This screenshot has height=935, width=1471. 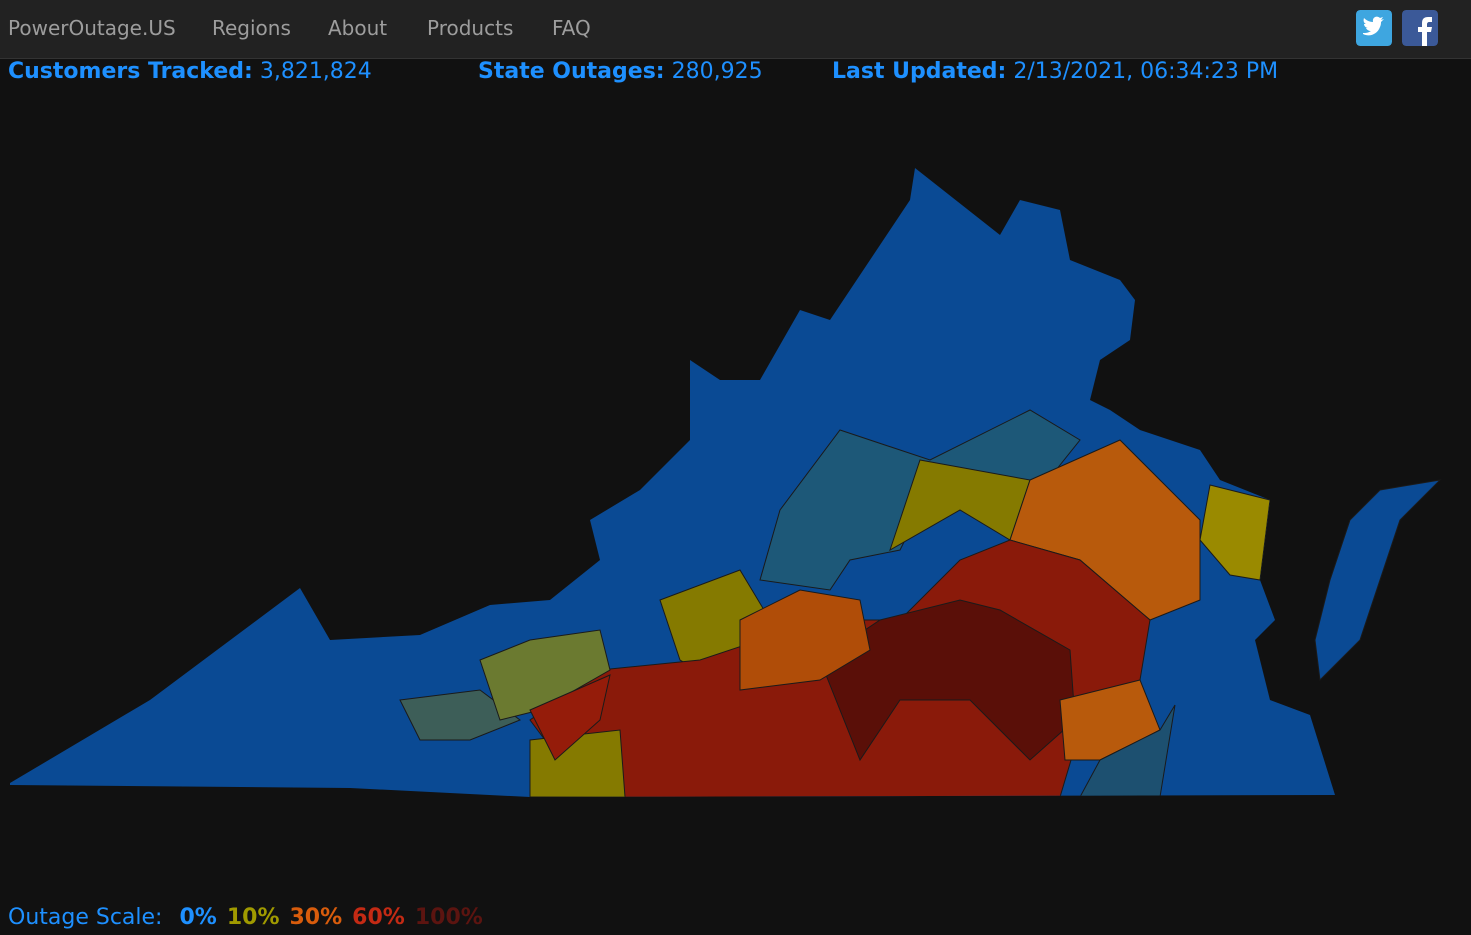 What do you see at coordinates (378, 917) in the screenshot?
I see `text: 60%` at bounding box center [378, 917].